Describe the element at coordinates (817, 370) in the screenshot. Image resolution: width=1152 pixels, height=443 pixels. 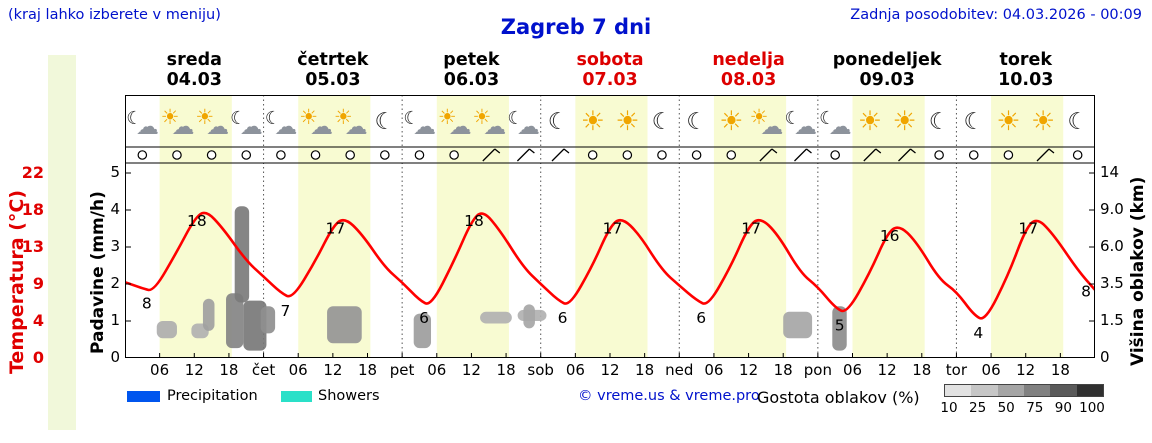
I see `day-abbr-label: pon` at that location.